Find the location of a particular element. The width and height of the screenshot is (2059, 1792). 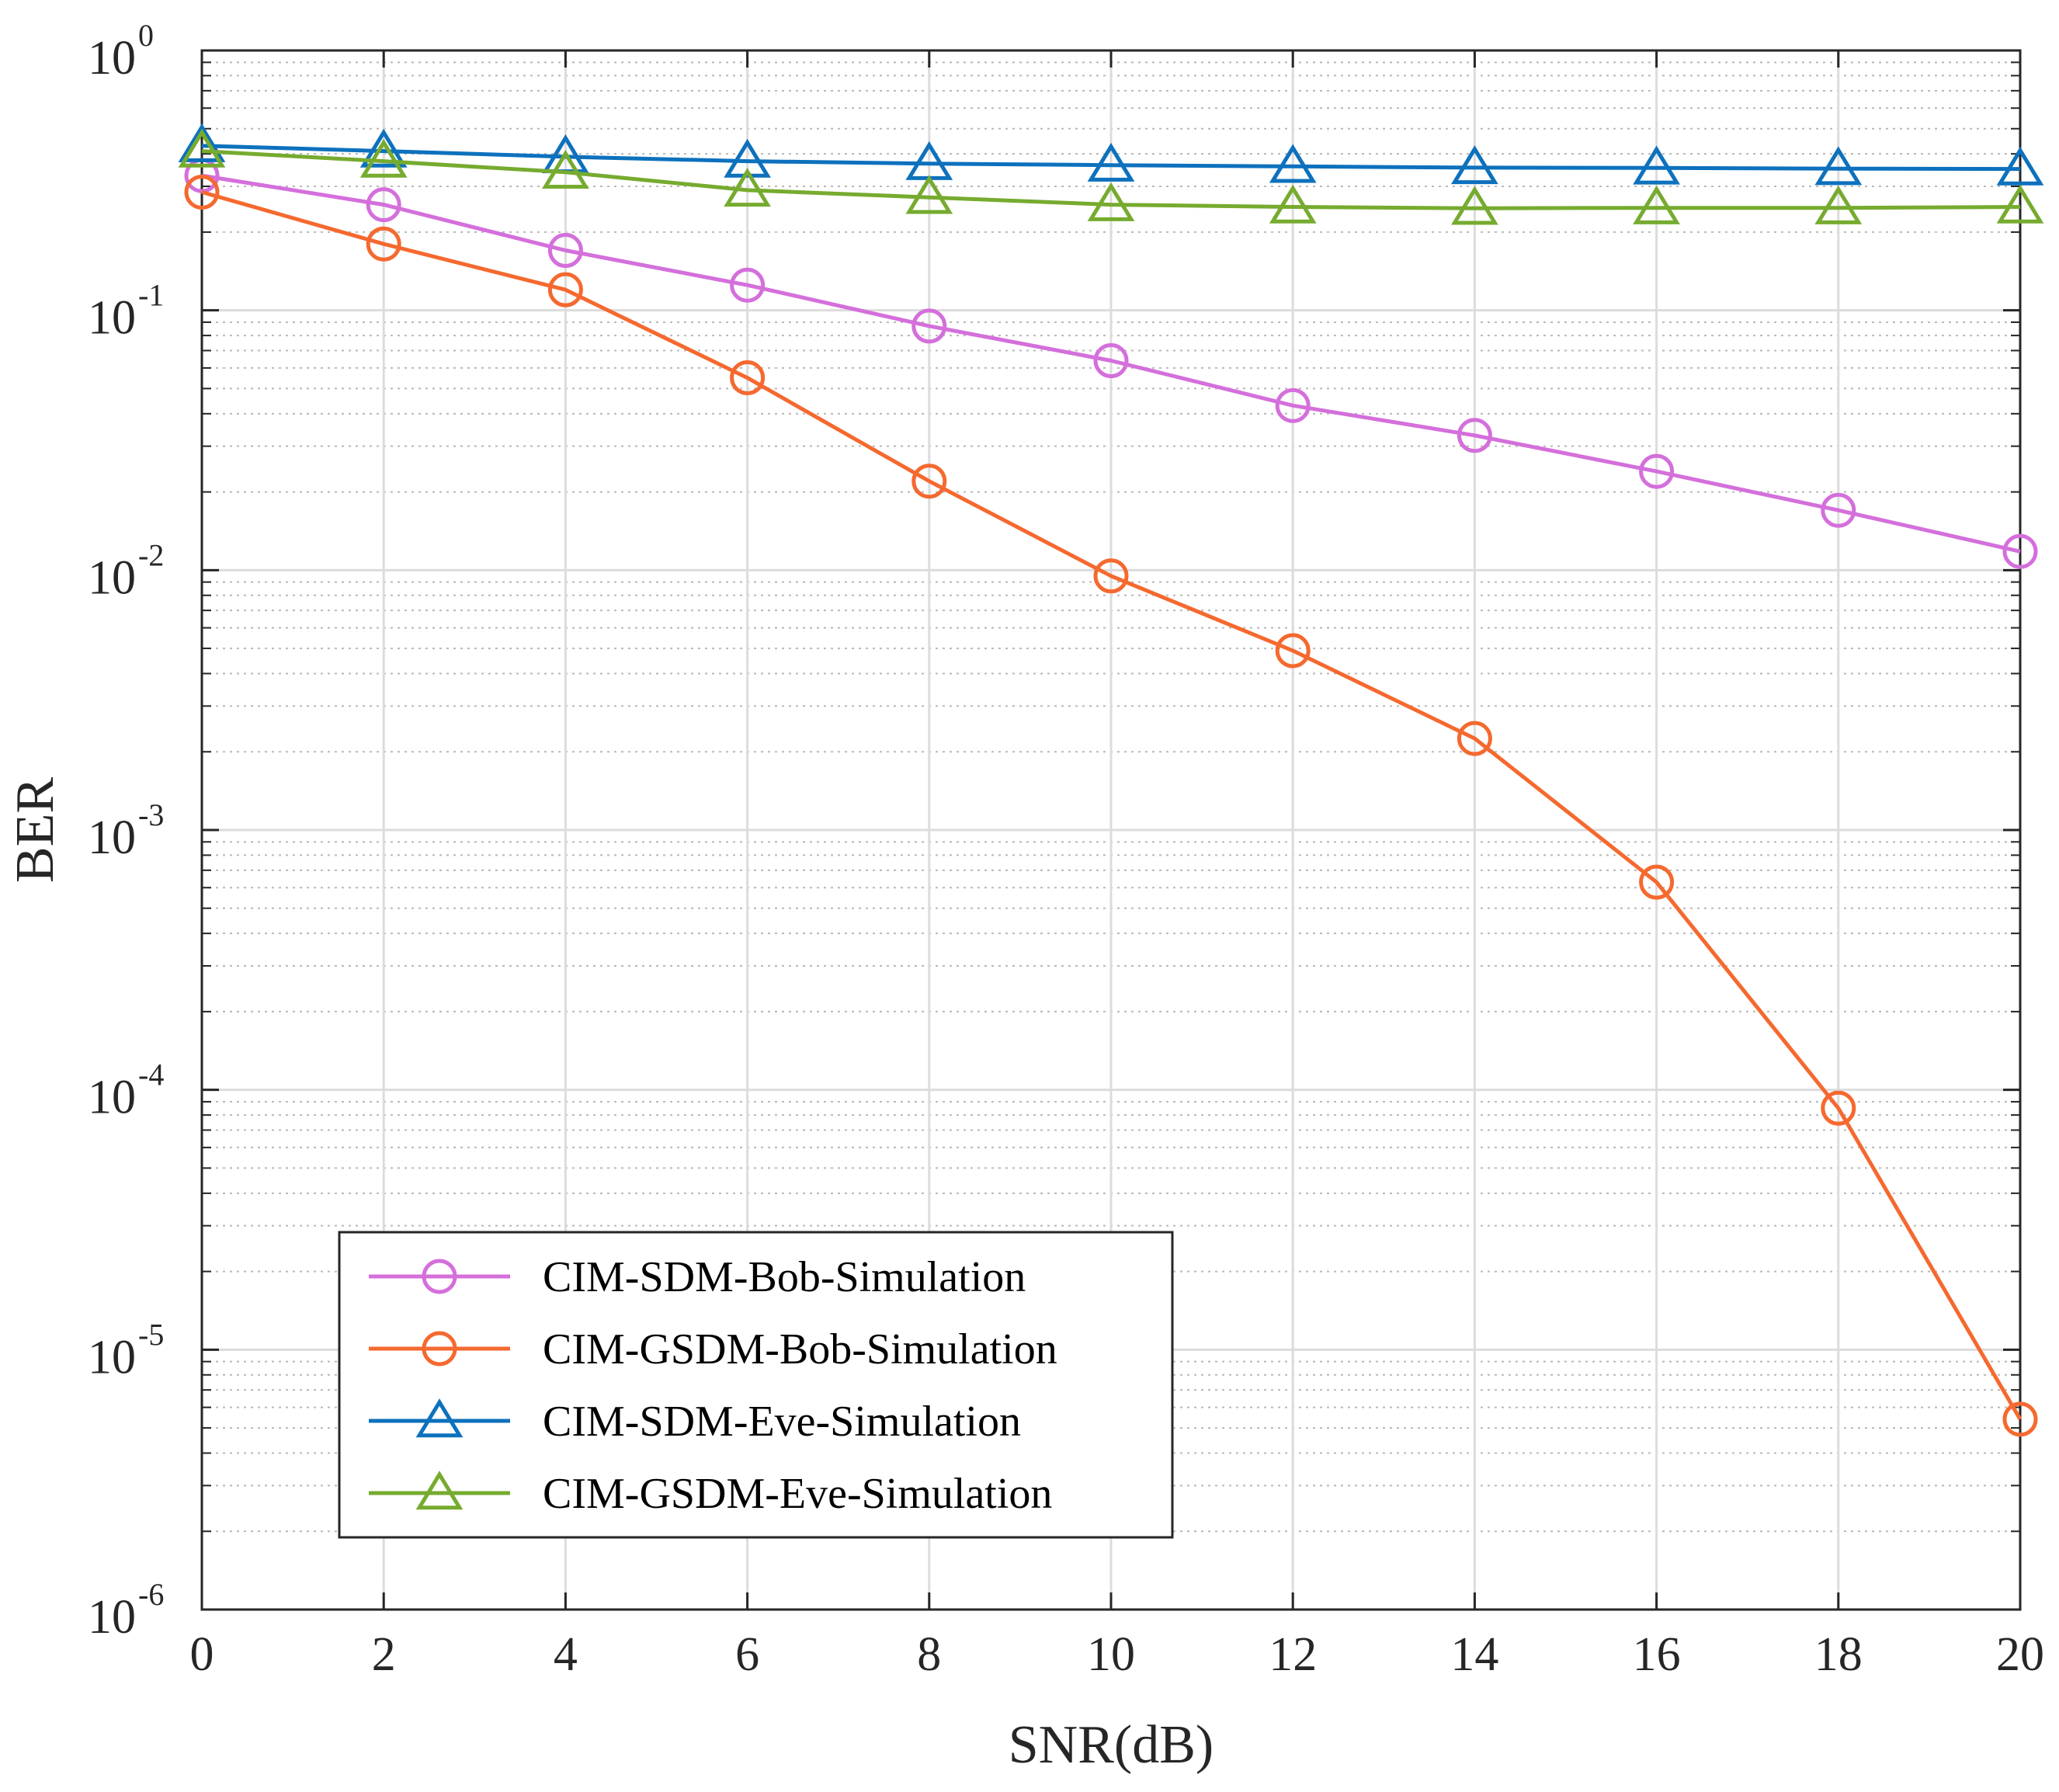

y-tick-label: 10 -2 is located at coordinates (126, 570).